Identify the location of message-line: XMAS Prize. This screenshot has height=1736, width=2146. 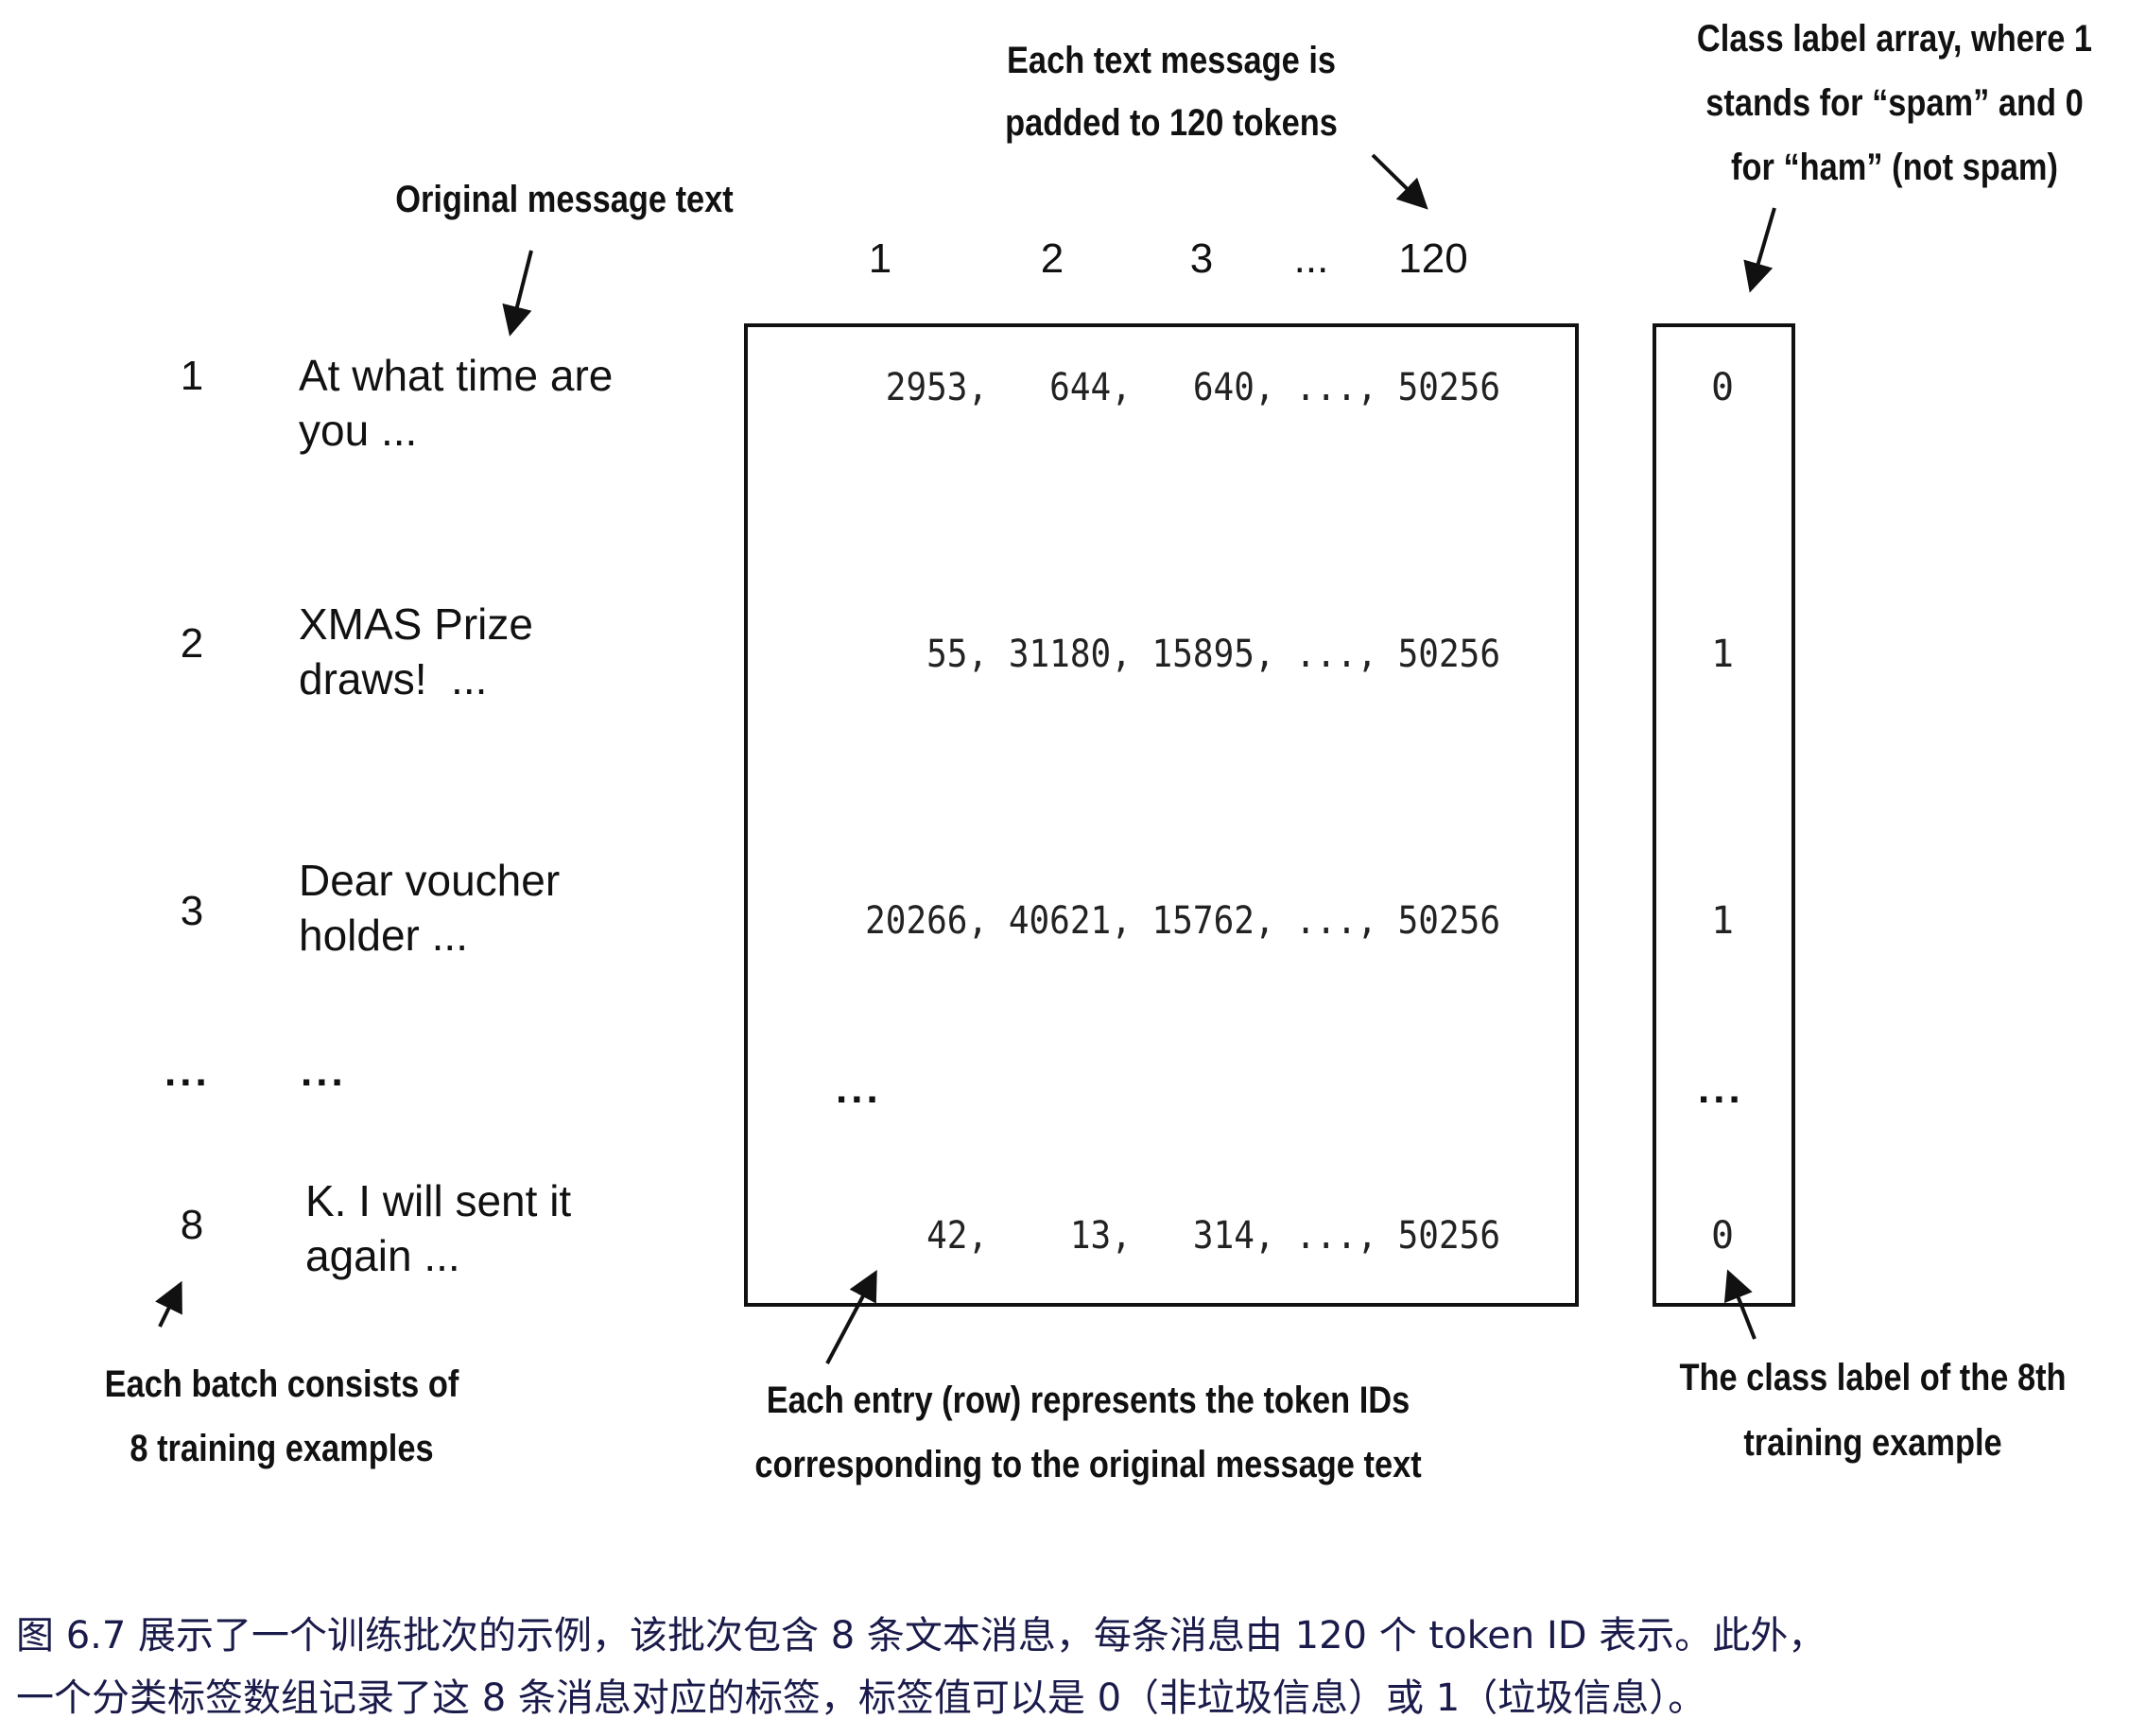
(416, 624).